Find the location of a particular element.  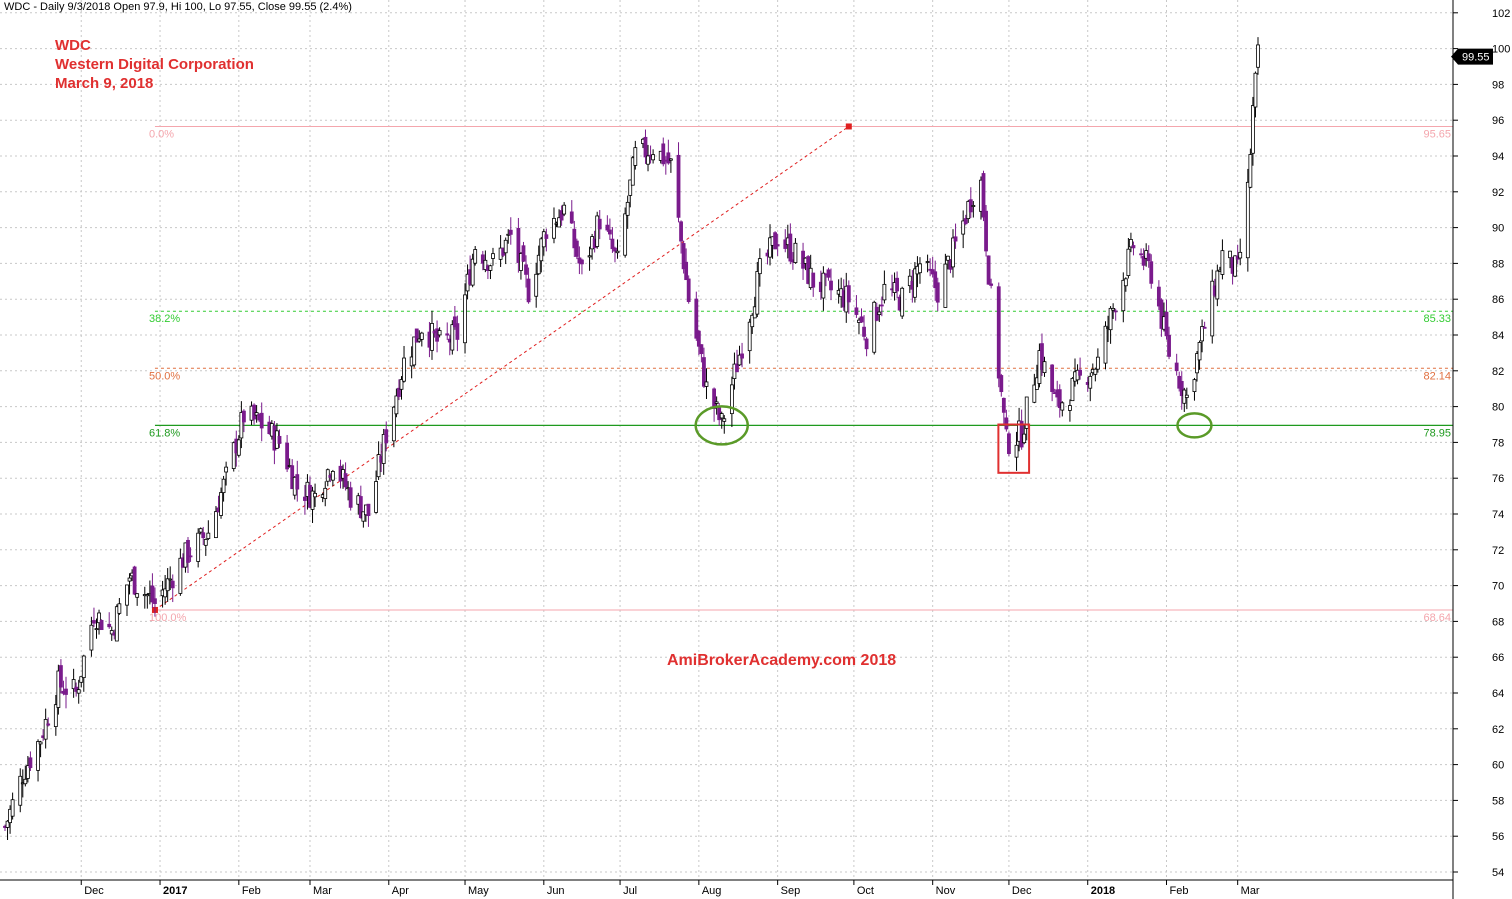

y-tick-label: 98 is located at coordinates (1498, 85).